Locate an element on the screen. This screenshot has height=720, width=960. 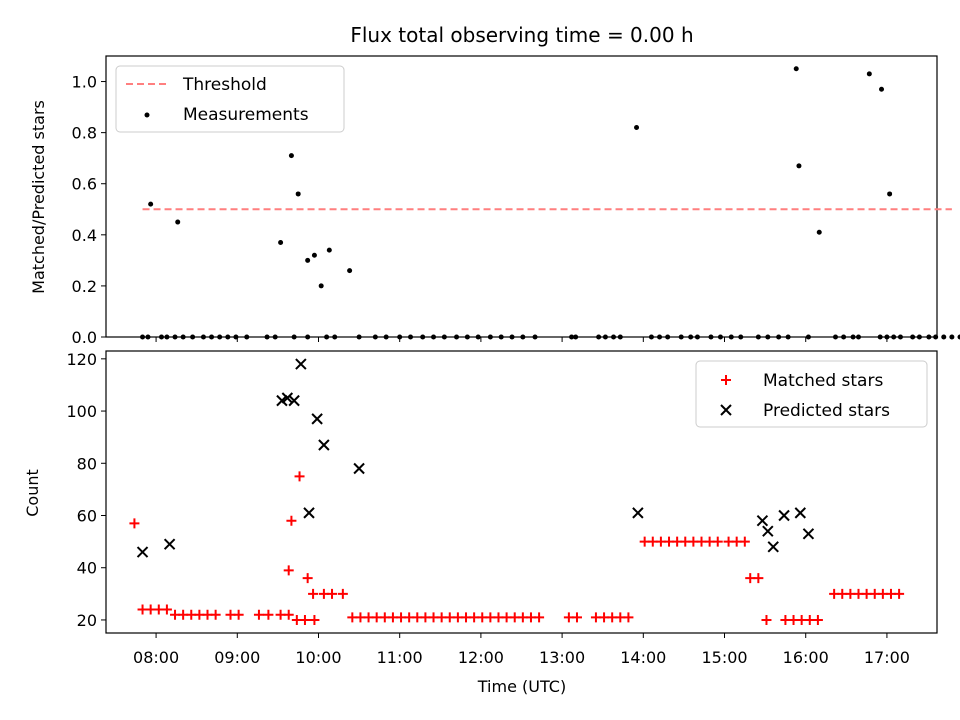
legend-matched-label: Matched stars is located at coordinates (823, 381).